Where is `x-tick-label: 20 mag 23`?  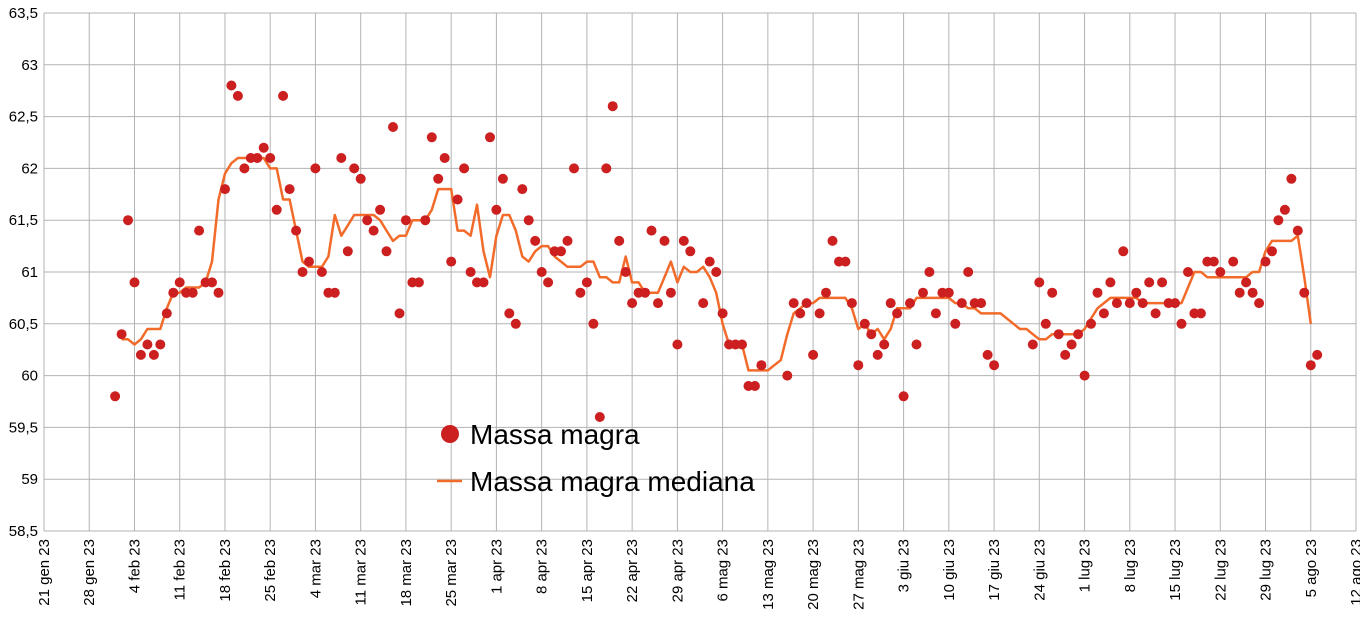 x-tick-label: 20 mag 23 is located at coordinates (813, 574).